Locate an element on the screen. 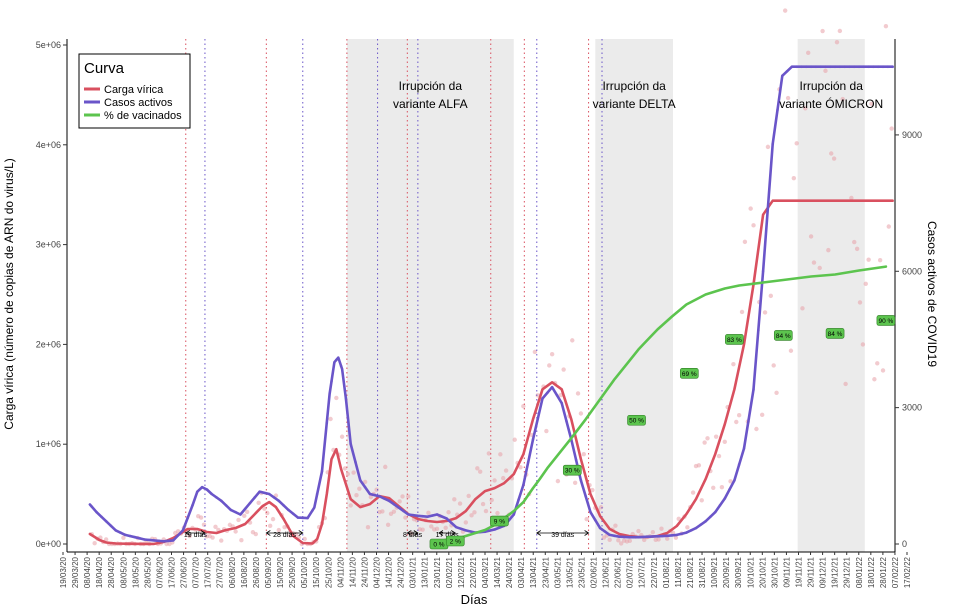 The width and height of the screenshot is (961, 613). x-tick-label-18: 15/09/20 is located at coordinates (280, 572).